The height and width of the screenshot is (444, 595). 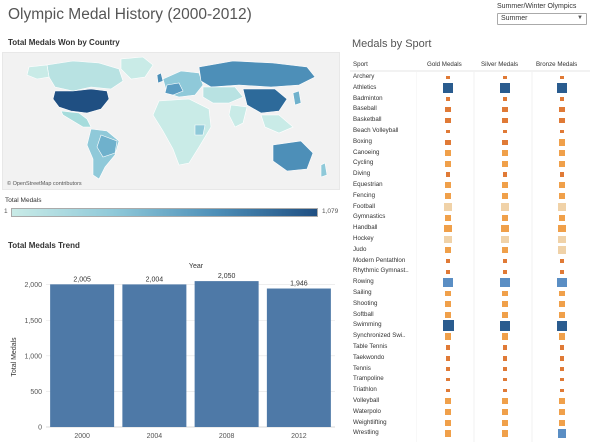 I want to click on sport-row: Swimming, so click(x=469, y=325).